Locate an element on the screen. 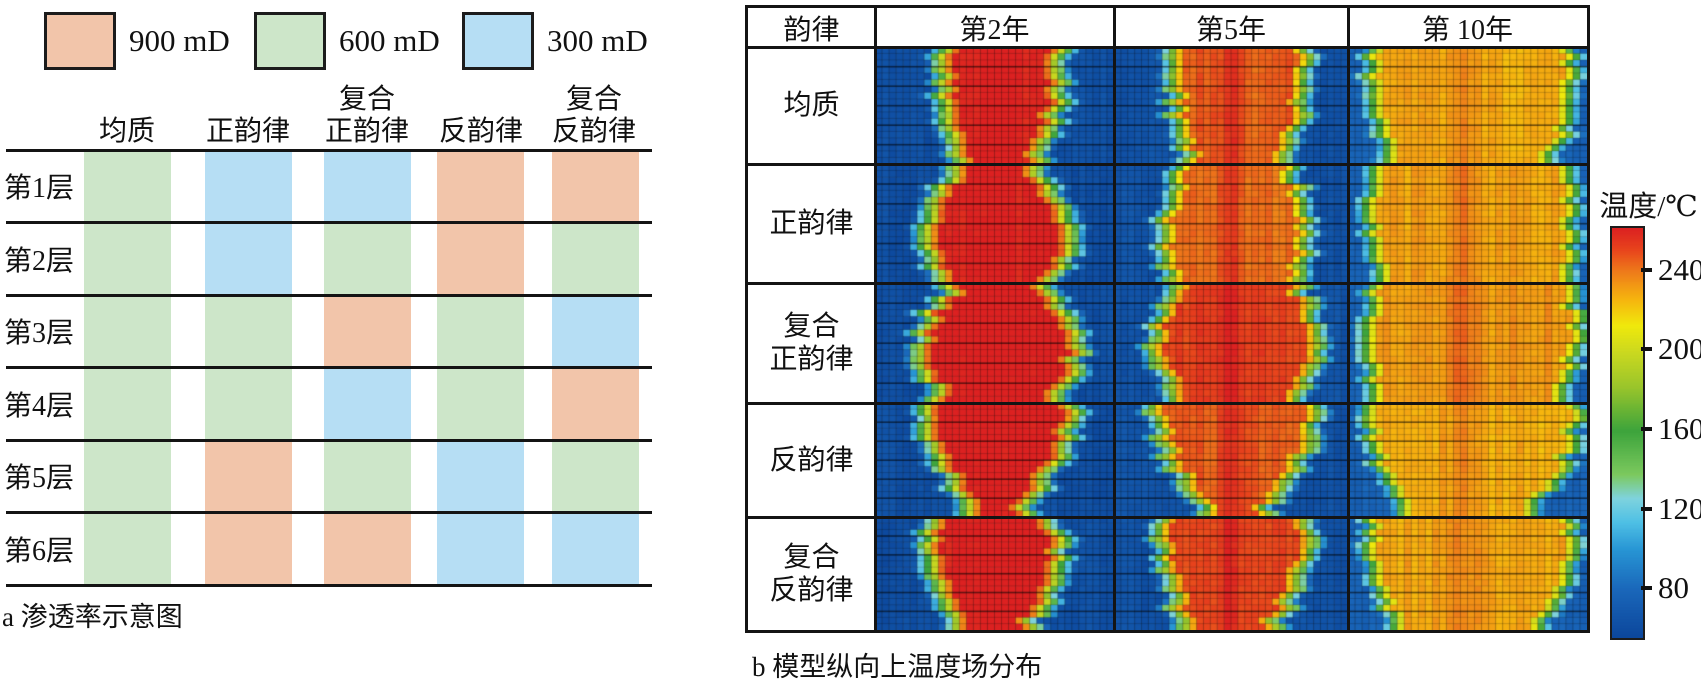 This screenshot has height=688, width=1701. colorbar-tick-label: 80 is located at coordinates (1673, 588).